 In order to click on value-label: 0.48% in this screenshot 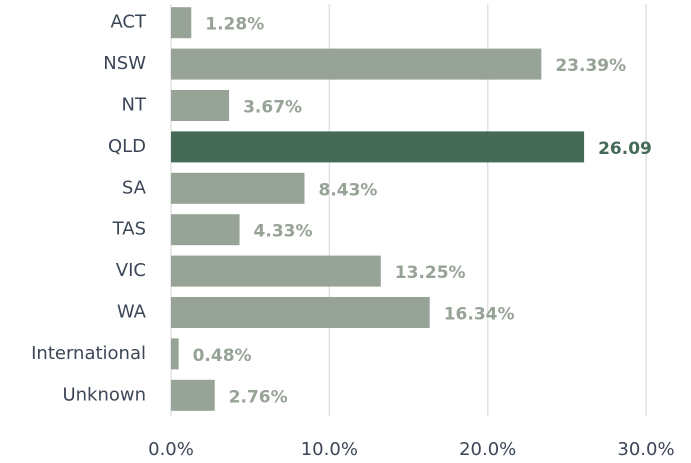, I will do `click(222, 356)`.